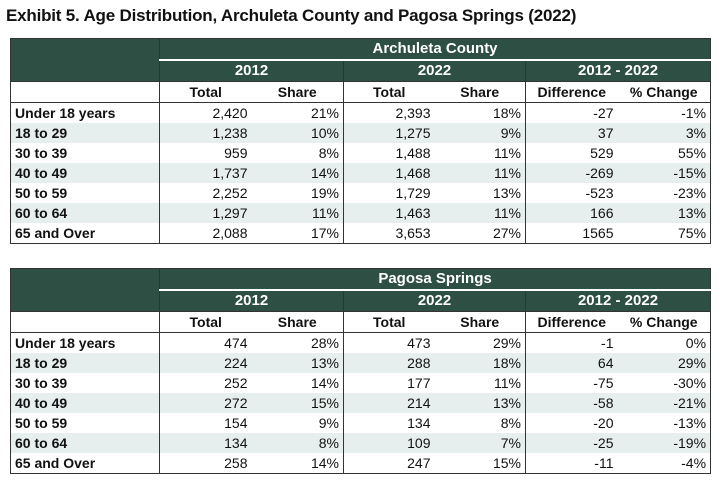  I want to click on table-row: 18 to 29 224 13% 288 18% 64 29%, so click(360, 363).